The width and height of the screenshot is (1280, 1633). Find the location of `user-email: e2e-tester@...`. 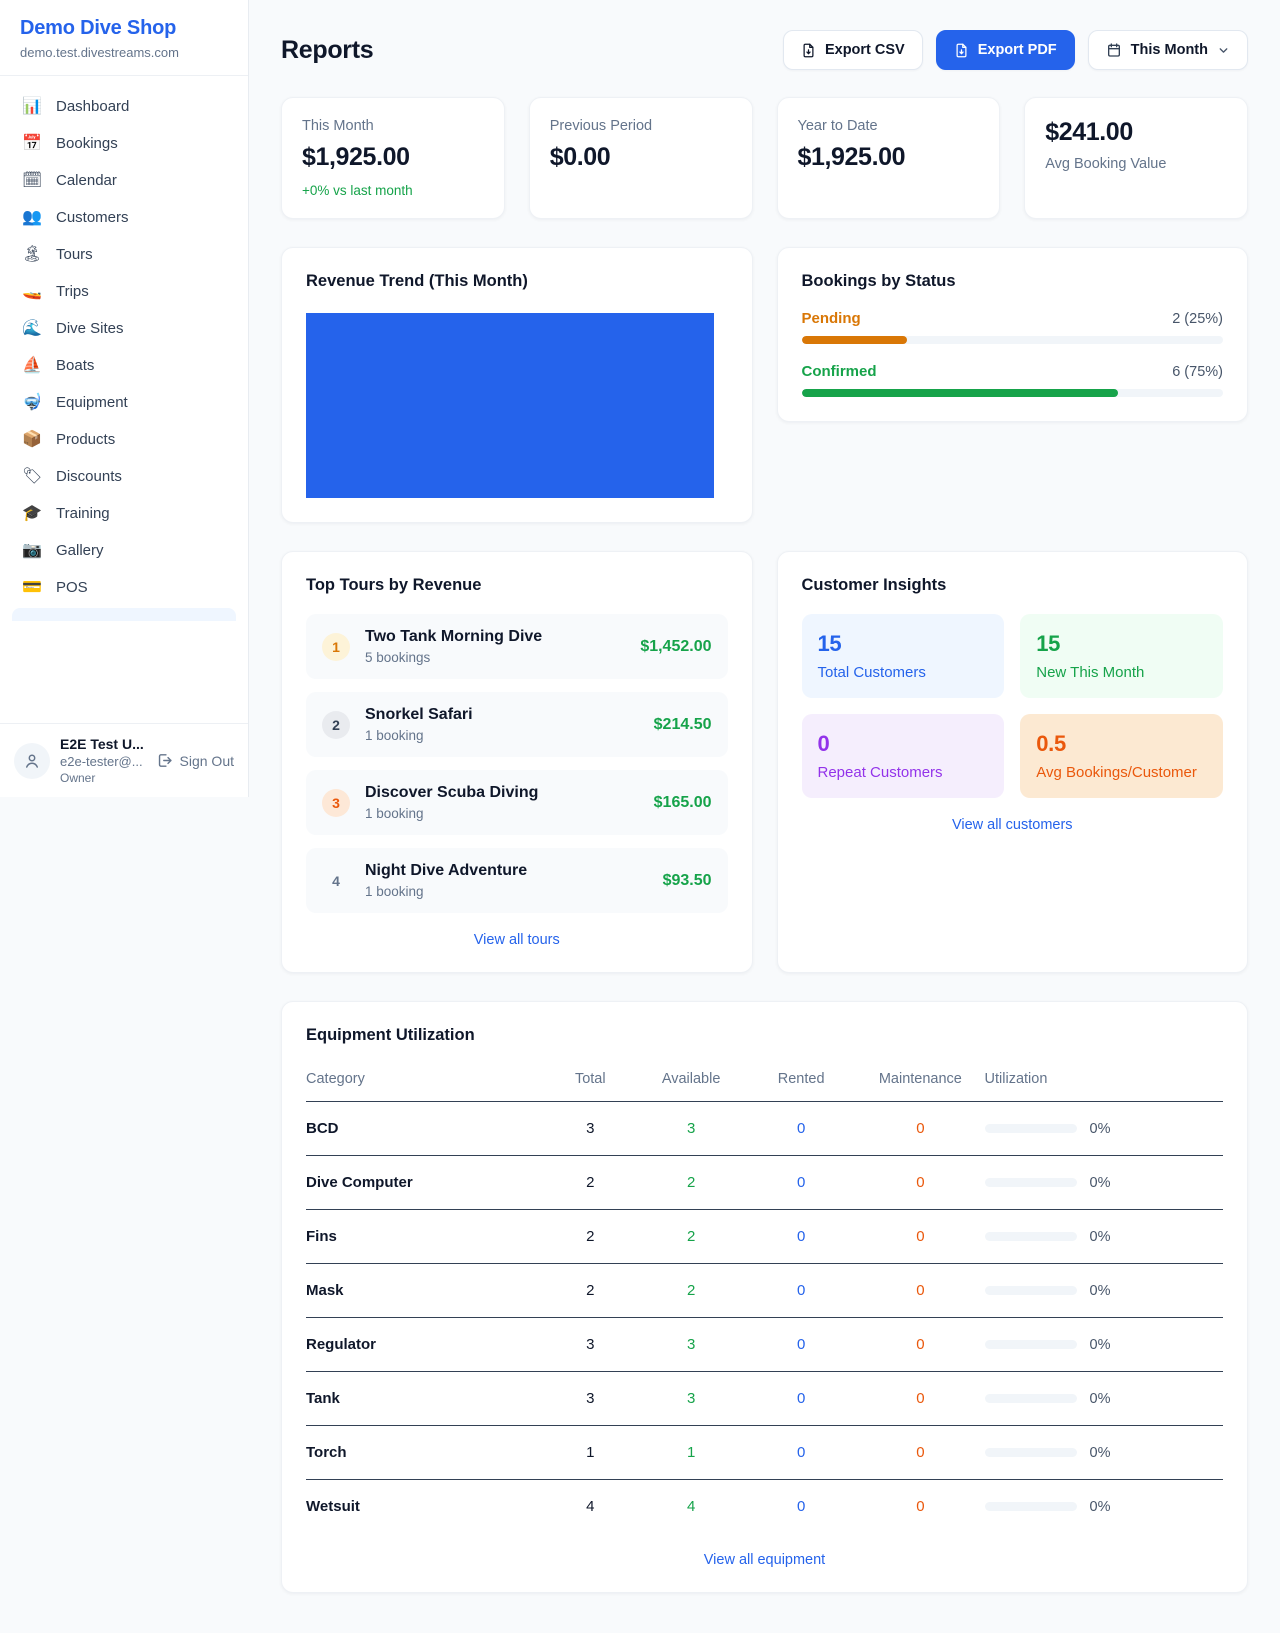

user-email: e2e-tester@... is located at coordinates (101, 761).